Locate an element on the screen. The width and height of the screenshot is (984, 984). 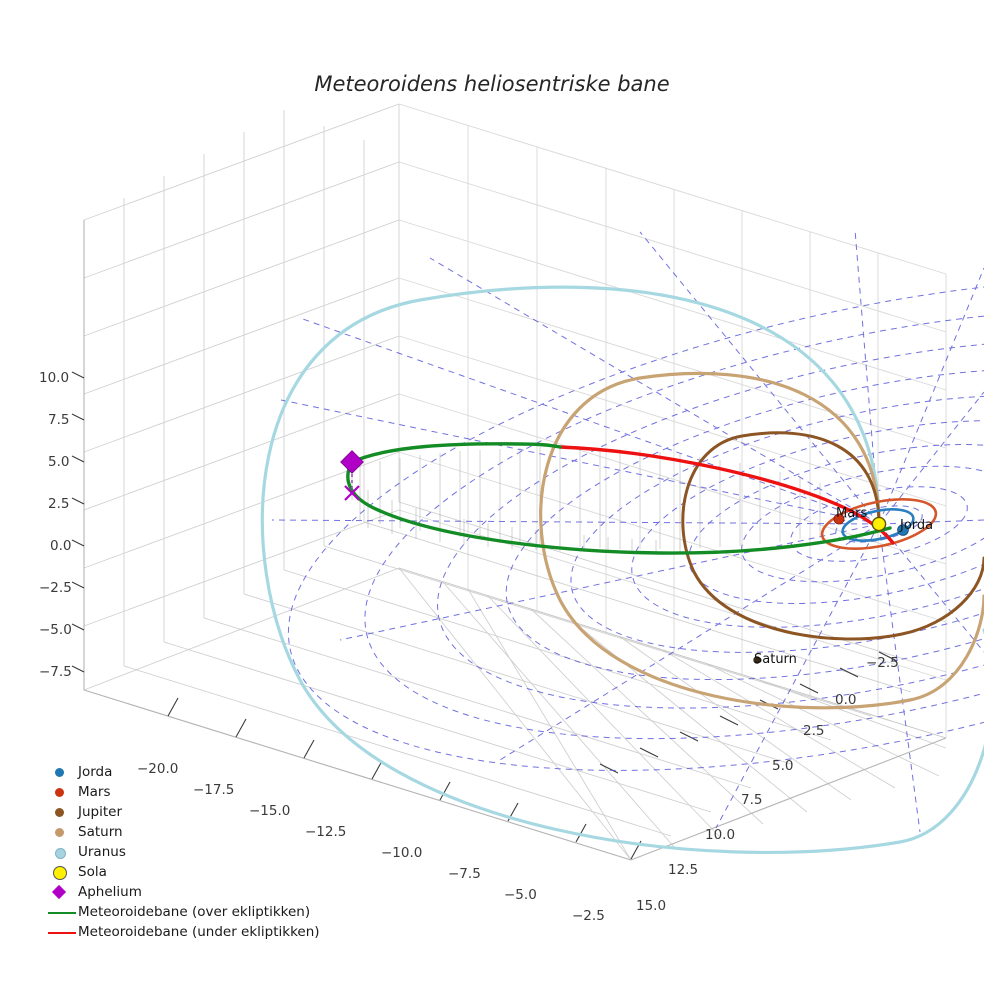
aphelion-projection-marker is located at coordinates (352, 493).